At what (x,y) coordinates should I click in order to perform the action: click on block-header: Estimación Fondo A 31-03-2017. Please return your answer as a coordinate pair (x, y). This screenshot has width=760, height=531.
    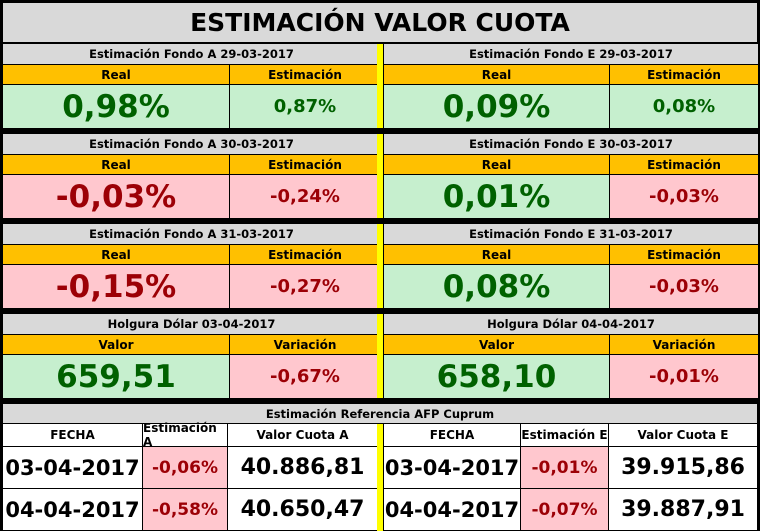
    Looking at the image, I should click on (191, 234).